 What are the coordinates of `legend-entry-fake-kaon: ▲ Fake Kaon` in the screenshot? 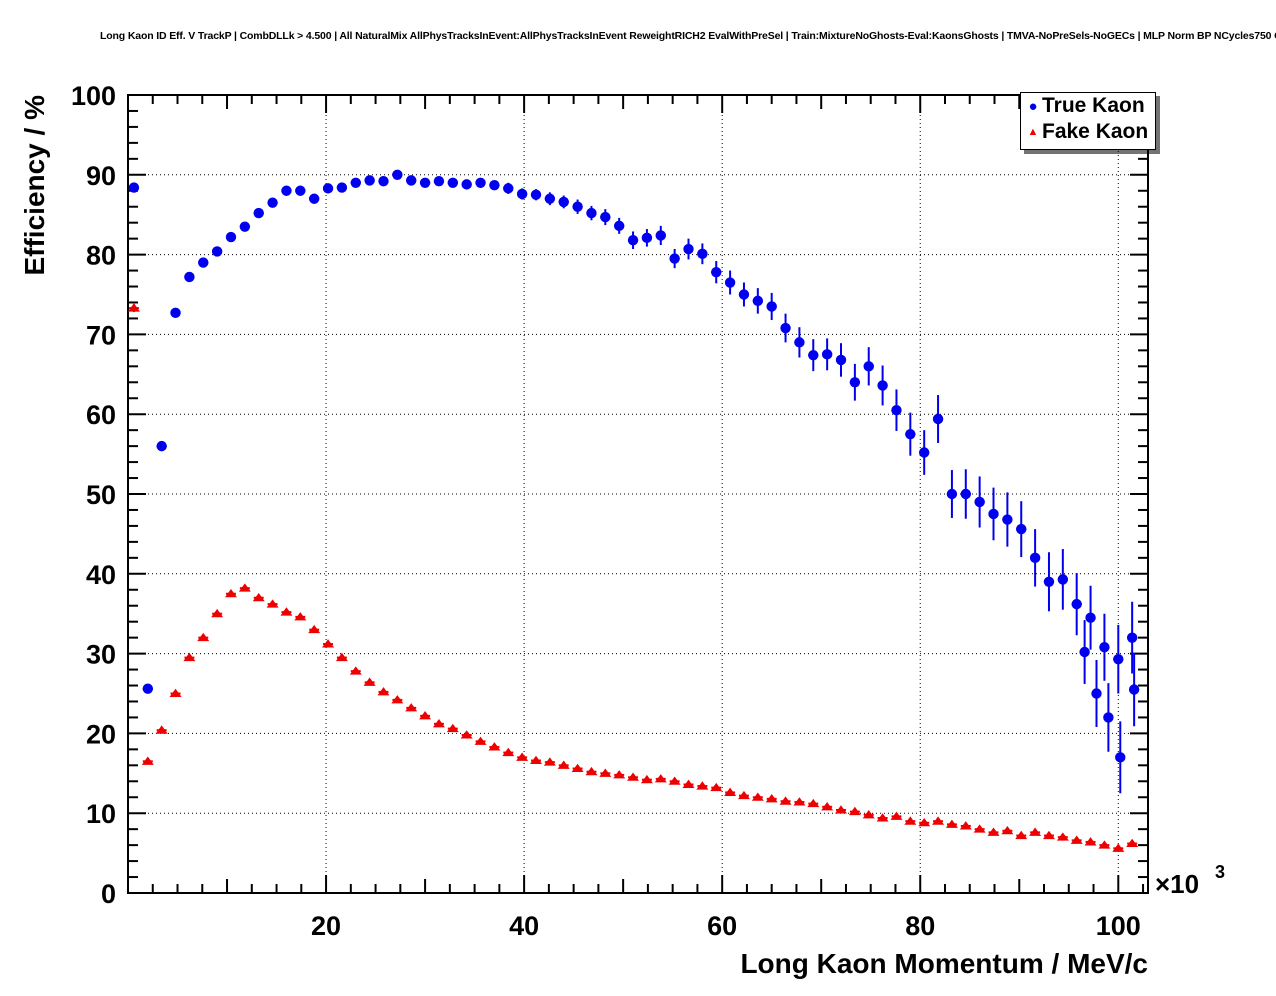 It's located at (1088, 132).